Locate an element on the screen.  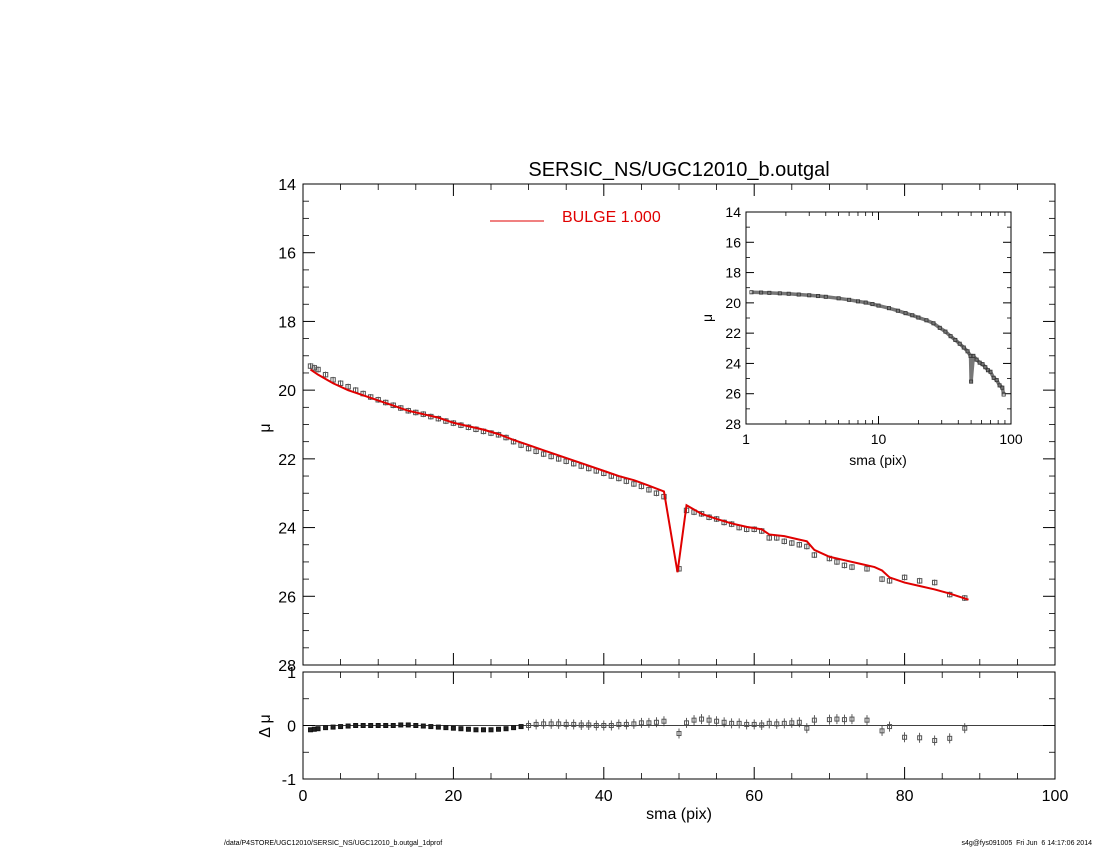
footer-timestamp: s4g@fys091005 Fri Jun 6 14:17:06 2014 is located at coordinates (1026, 843).